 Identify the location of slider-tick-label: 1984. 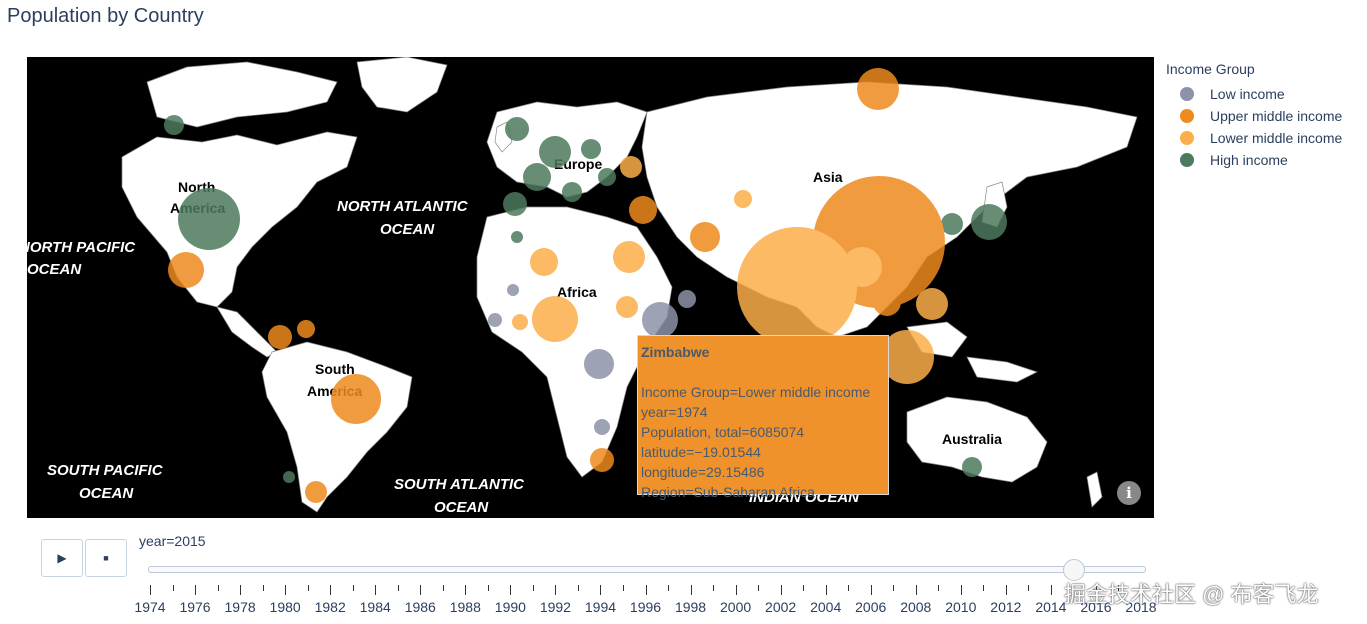
(375, 607).